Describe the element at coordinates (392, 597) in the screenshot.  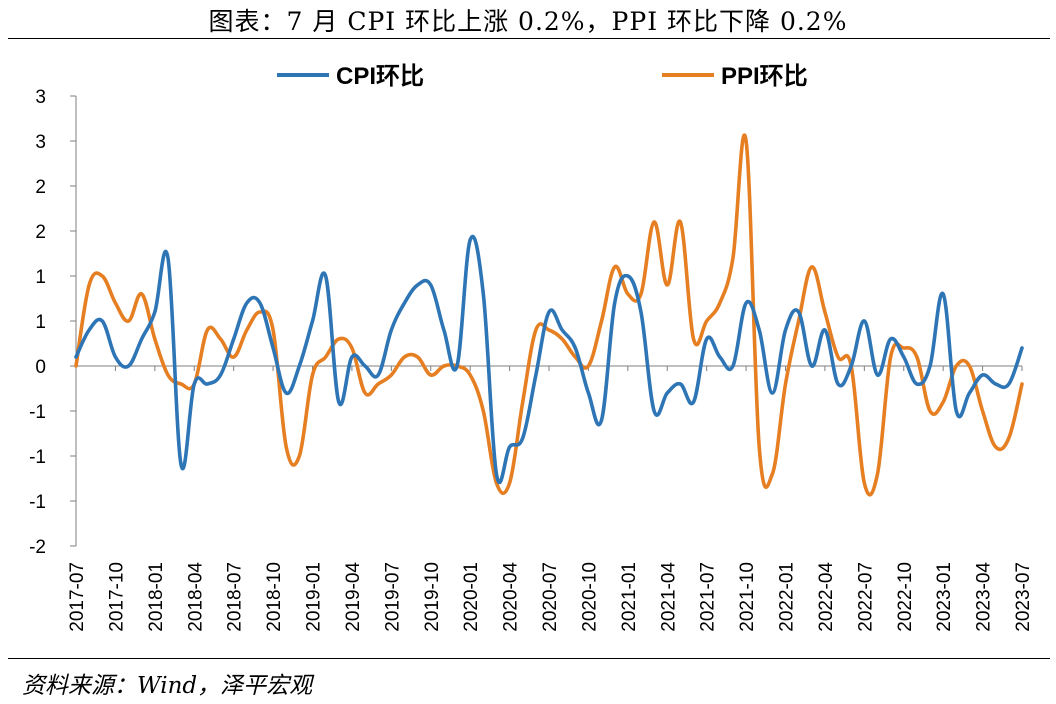
I see `x-tick-label: 2019-07` at that location.